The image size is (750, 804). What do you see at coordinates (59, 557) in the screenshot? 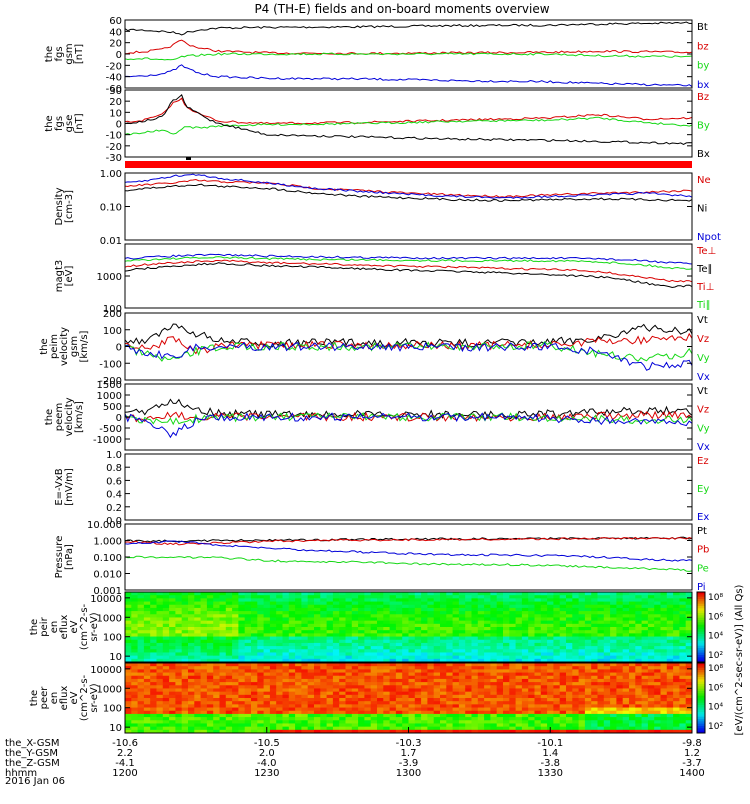
I see `y-axis-label: Pressure` at bounding box center [59, 557].